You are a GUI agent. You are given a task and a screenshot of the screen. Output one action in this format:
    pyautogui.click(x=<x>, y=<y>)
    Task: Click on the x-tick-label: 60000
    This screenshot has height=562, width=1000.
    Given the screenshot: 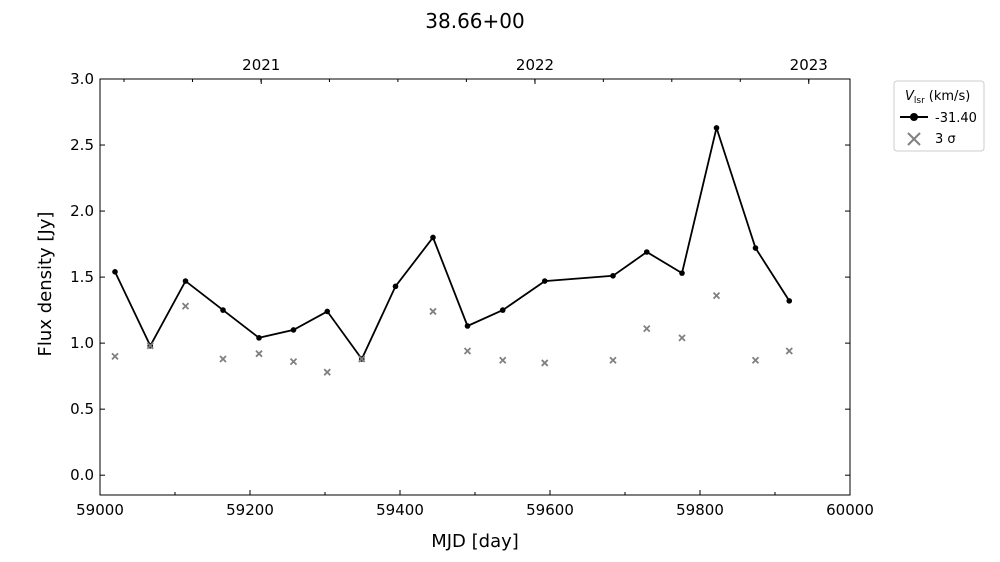 What is the action you would take?
    pyautogui.click(x=850, y=510)
    